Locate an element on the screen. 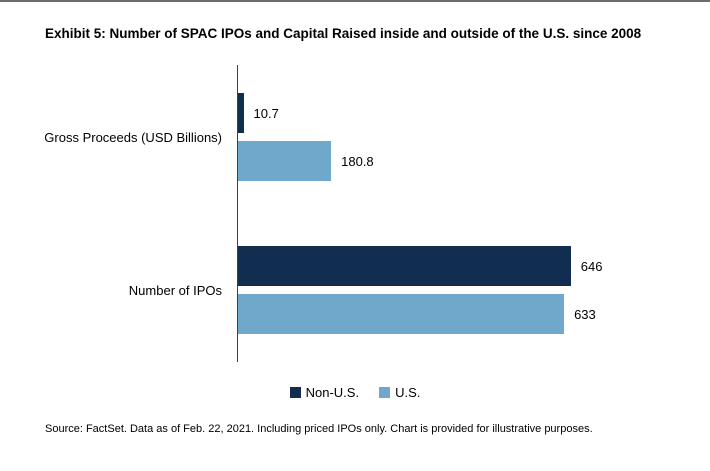 This screenshot has width=710, height=471. bars-gross-proceeds: 10.7 180.8 is located at coordinates (306, 137).